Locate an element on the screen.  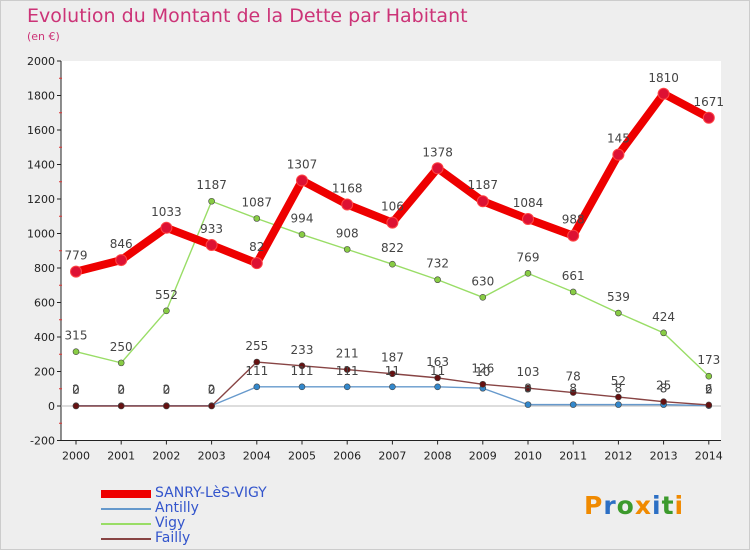
data-label: 1168 is located at coordinates (347, 189).